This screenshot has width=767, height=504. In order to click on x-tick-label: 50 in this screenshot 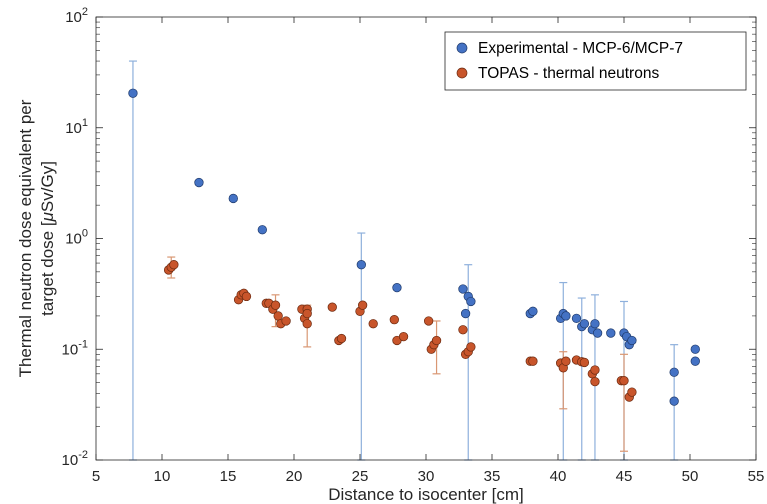, I will do `click(690, 476)`.